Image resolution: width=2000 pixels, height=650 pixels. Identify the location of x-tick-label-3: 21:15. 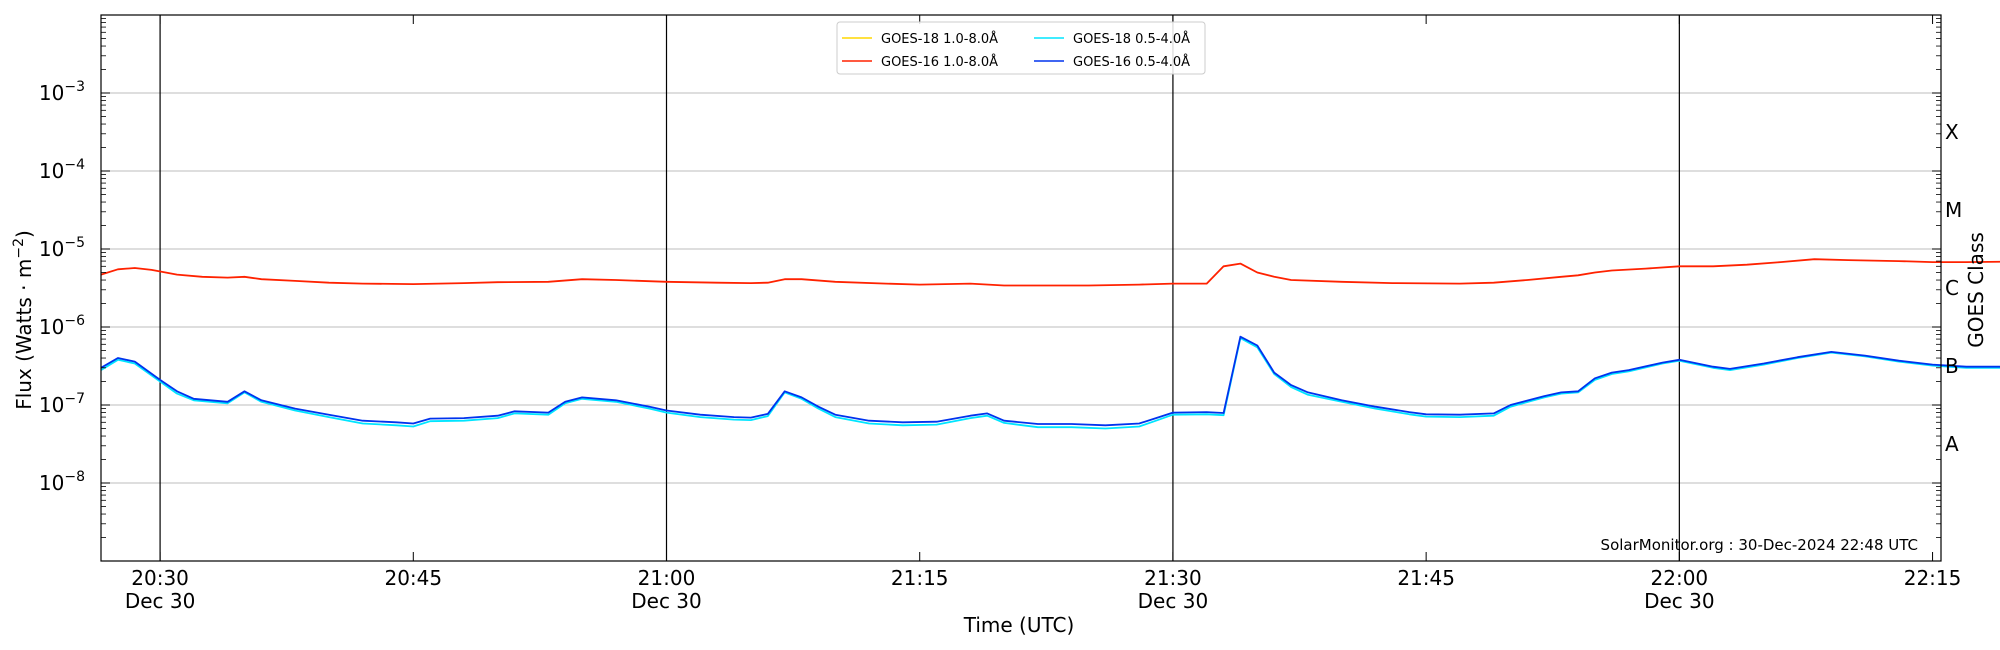
(920, 578).